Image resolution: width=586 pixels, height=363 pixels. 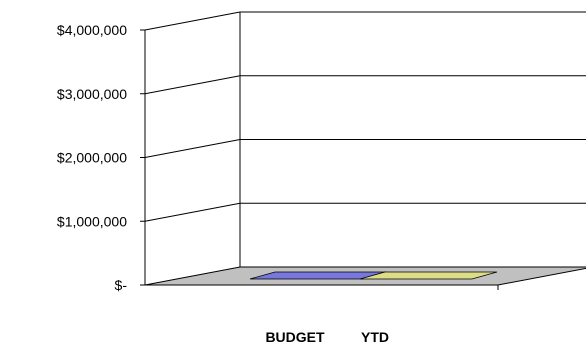 What do you see at coordinates (295, 337) in the screenshot?
I see `category-label-budget: BUDGET` at bounding box center [295, 337].